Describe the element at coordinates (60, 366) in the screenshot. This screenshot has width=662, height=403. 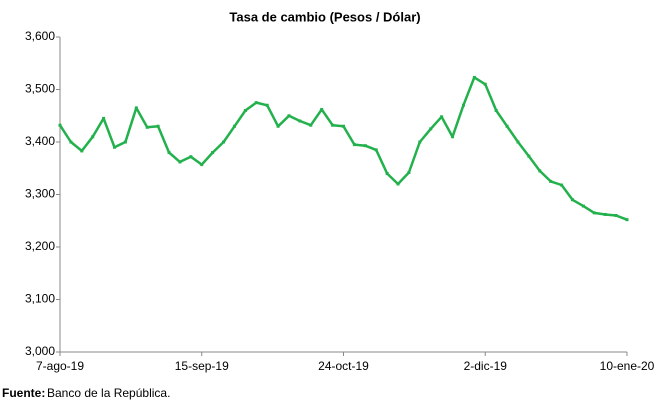
I see `x-tick-label: 7-ago-19` at that location.